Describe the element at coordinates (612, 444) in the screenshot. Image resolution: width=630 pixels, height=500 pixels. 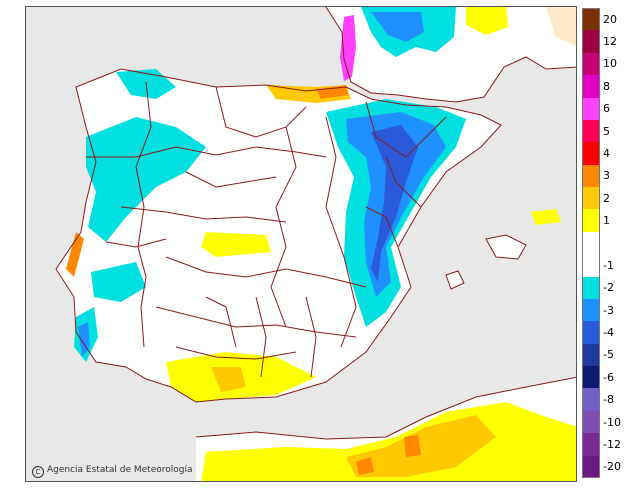
I see `legend-label: -12` at that location.